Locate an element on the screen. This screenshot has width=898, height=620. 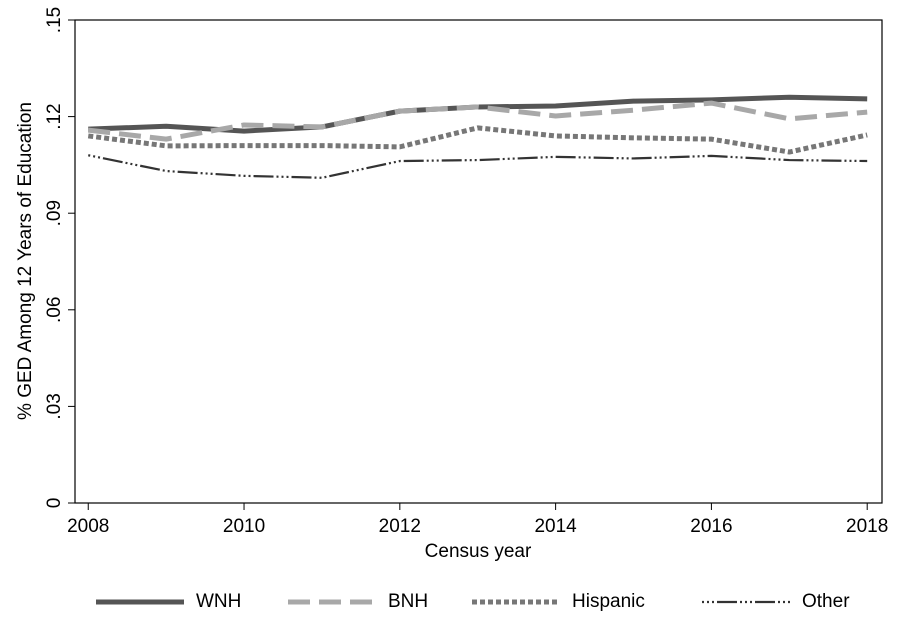
y-tick-label: .03 is located at coordinates (54, 406).